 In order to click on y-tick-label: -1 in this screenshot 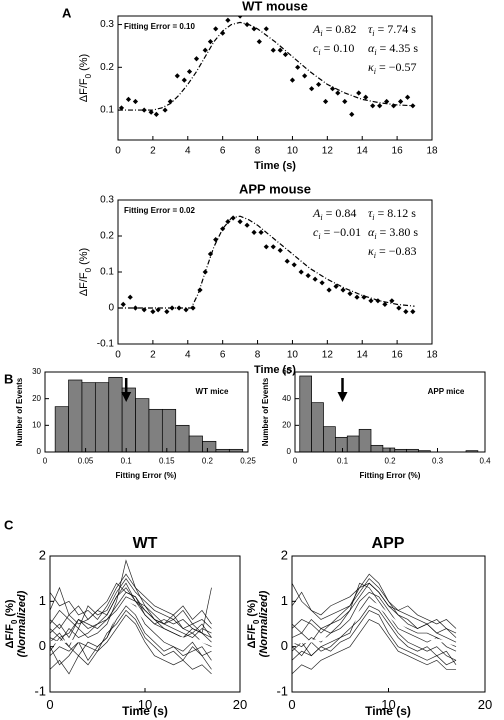, I will do `click(40, 690)`.